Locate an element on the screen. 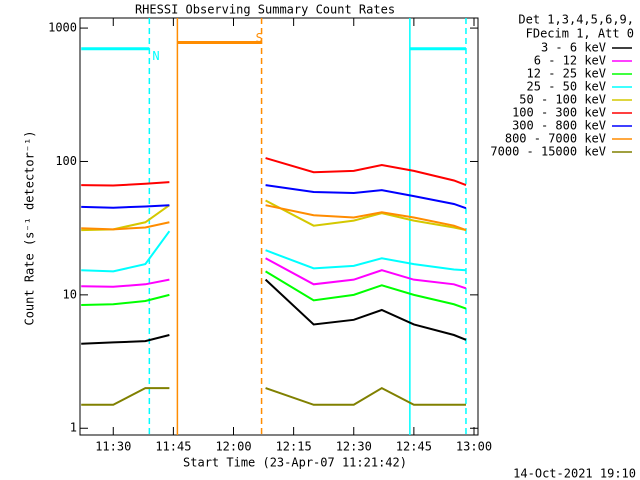  y-axis-label: Count Rate (s⁻¹ detector⁻¹) is located at coordinates (30, 227).